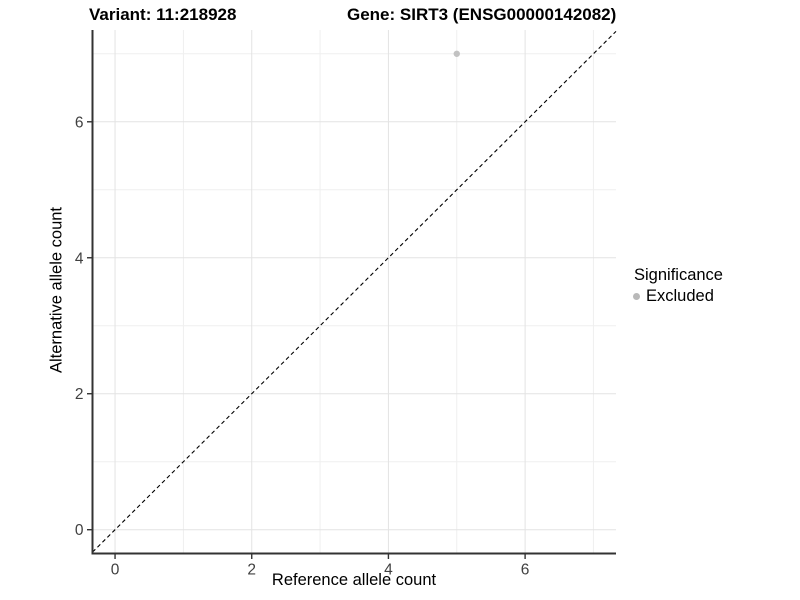  Describe the element at coordinates (79, 530) in the screenshot. I see `y-tick-label: 0` at that location.